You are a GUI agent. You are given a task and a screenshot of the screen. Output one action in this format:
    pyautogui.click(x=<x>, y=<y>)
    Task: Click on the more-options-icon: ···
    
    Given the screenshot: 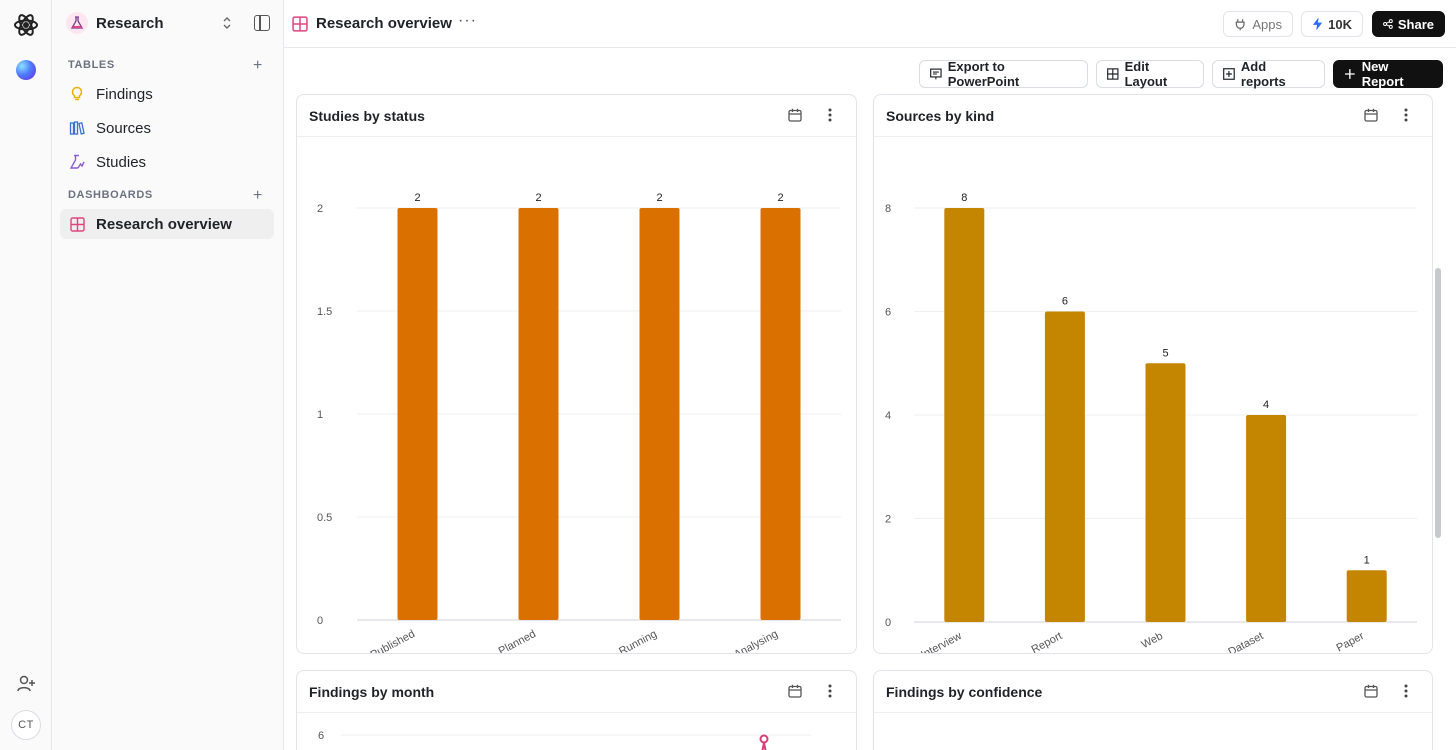 What is the action you would take?
    pyautogui.click(x=467, y=20)
    